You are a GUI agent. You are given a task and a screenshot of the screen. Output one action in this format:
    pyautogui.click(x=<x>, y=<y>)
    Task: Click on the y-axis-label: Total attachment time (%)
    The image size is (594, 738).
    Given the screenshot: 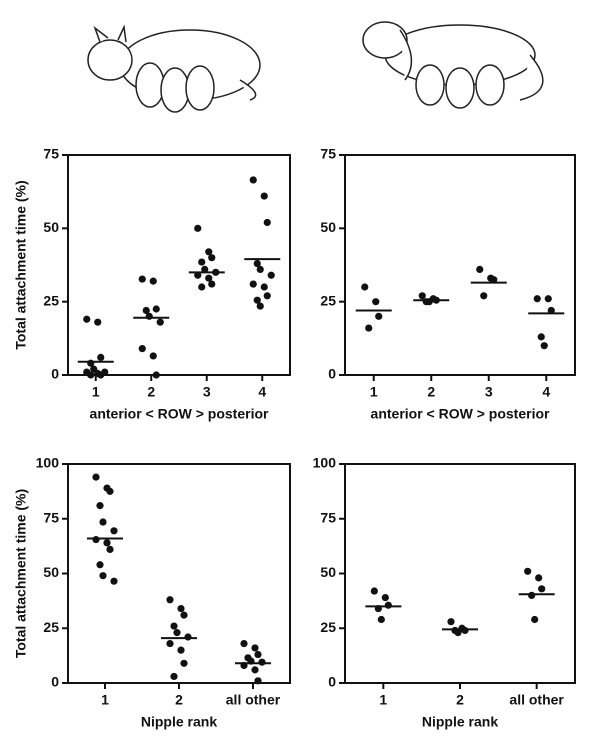 What is the action you would take?
    pyautogui.click(x=21, y=573)
    